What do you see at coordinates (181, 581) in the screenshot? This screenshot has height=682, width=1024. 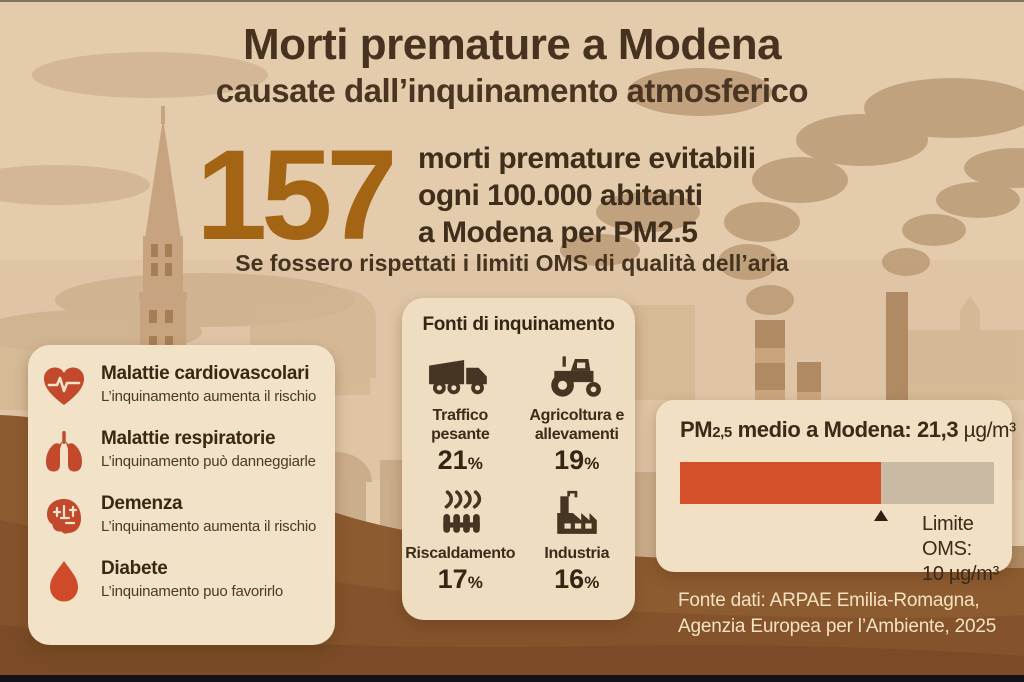 I see `disease-item-diabetes: Diabete L’inquinamento puo favorirlo` at bounding box center [181, 581].